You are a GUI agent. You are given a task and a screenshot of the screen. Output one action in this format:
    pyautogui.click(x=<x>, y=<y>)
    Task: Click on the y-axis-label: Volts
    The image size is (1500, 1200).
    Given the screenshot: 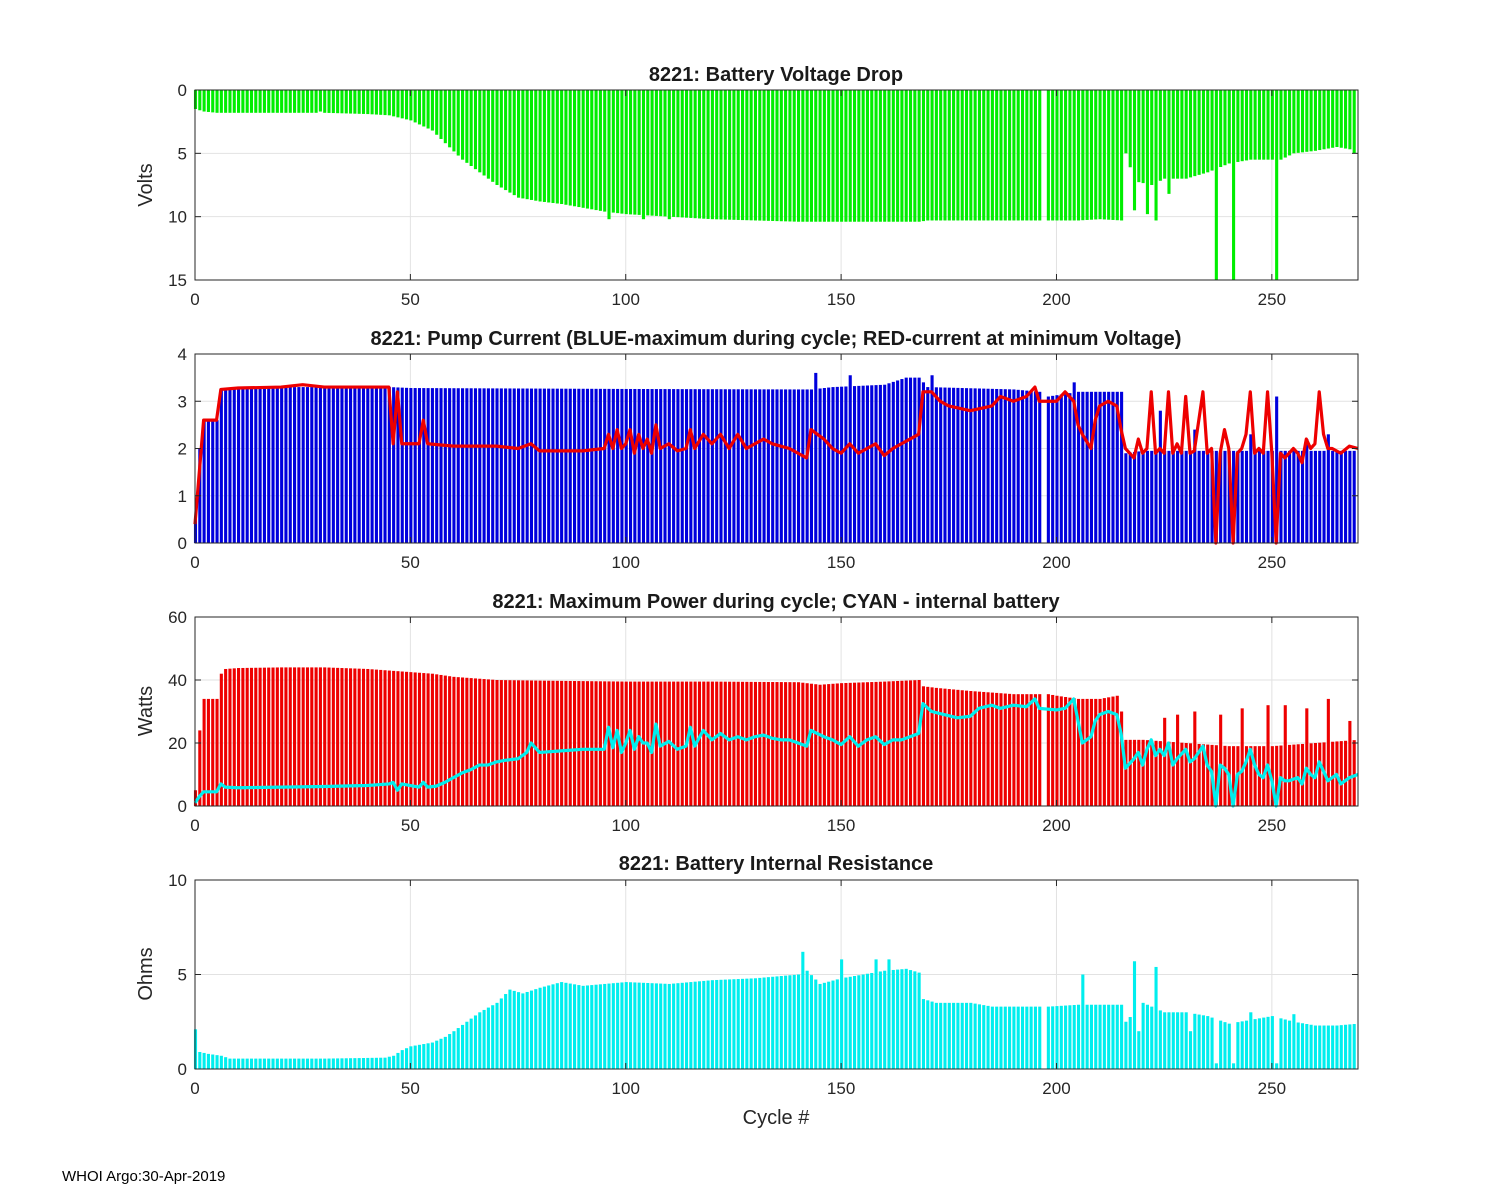 What is the action you would take?
    pyautogui.click(x=146, y=184)
    